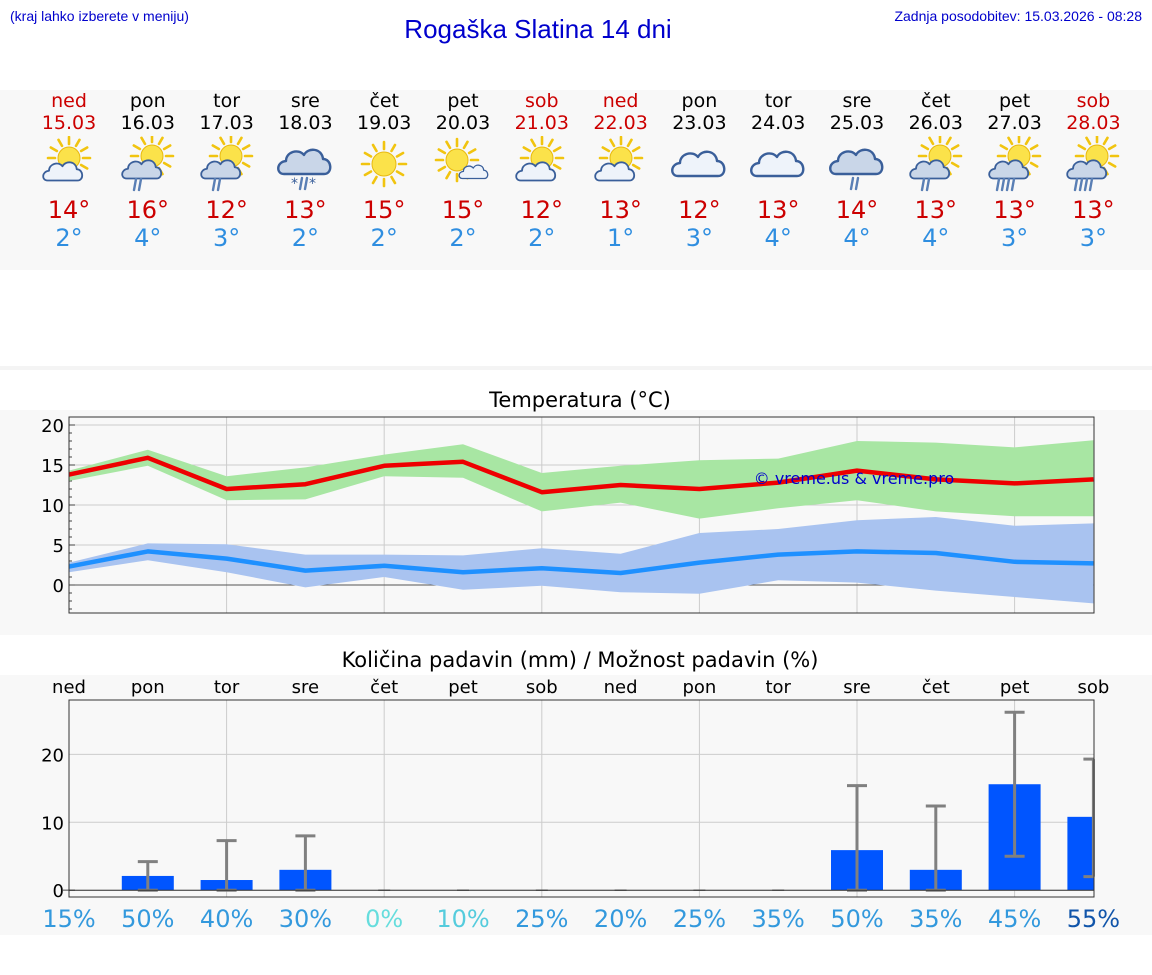 Image resolution: width=1152 pixels, height=975 pixels. What do you see at coordinates (384, 101) in the screenshot?
I see `day-name: čet` at bounding box center [384, 101].